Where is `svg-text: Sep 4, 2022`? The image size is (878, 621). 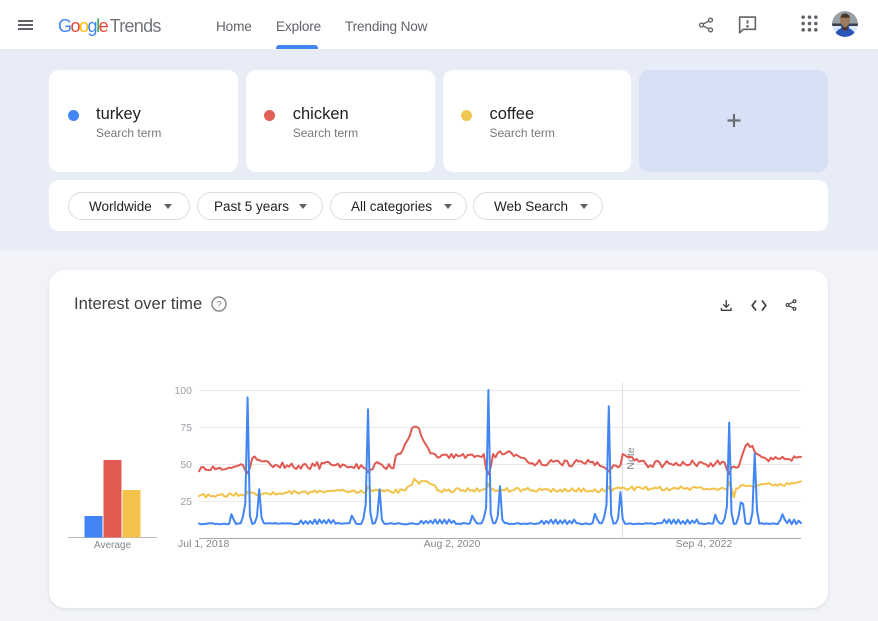
svg-text: Sep 4, 2022 is located at coordinates (704, 544).